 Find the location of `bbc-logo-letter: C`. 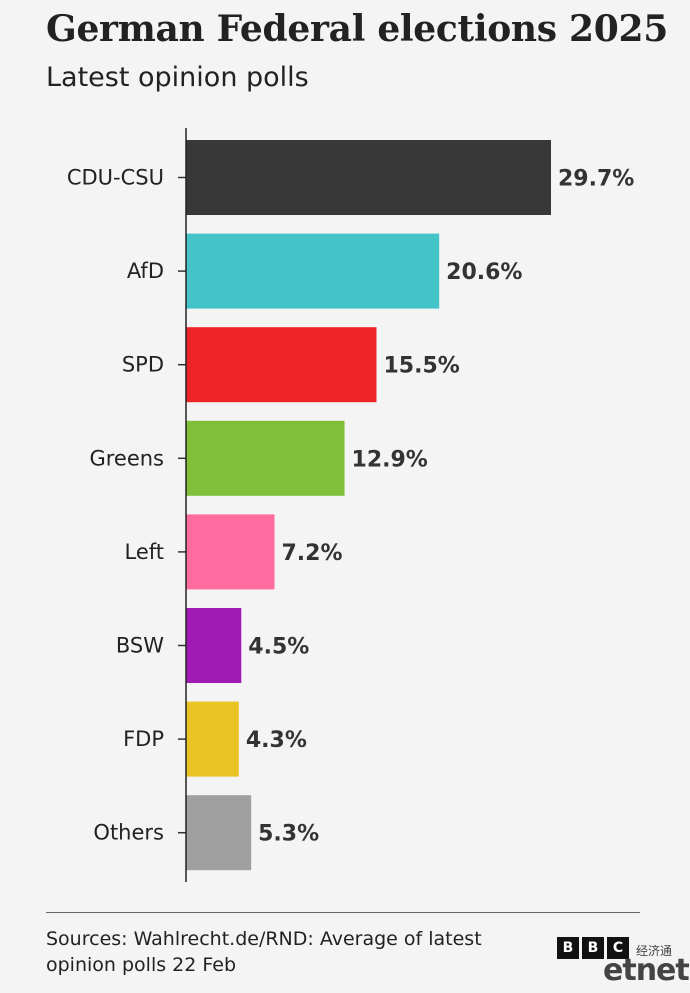

bbc-logo-letter: C is located at coordinates (618, 948).